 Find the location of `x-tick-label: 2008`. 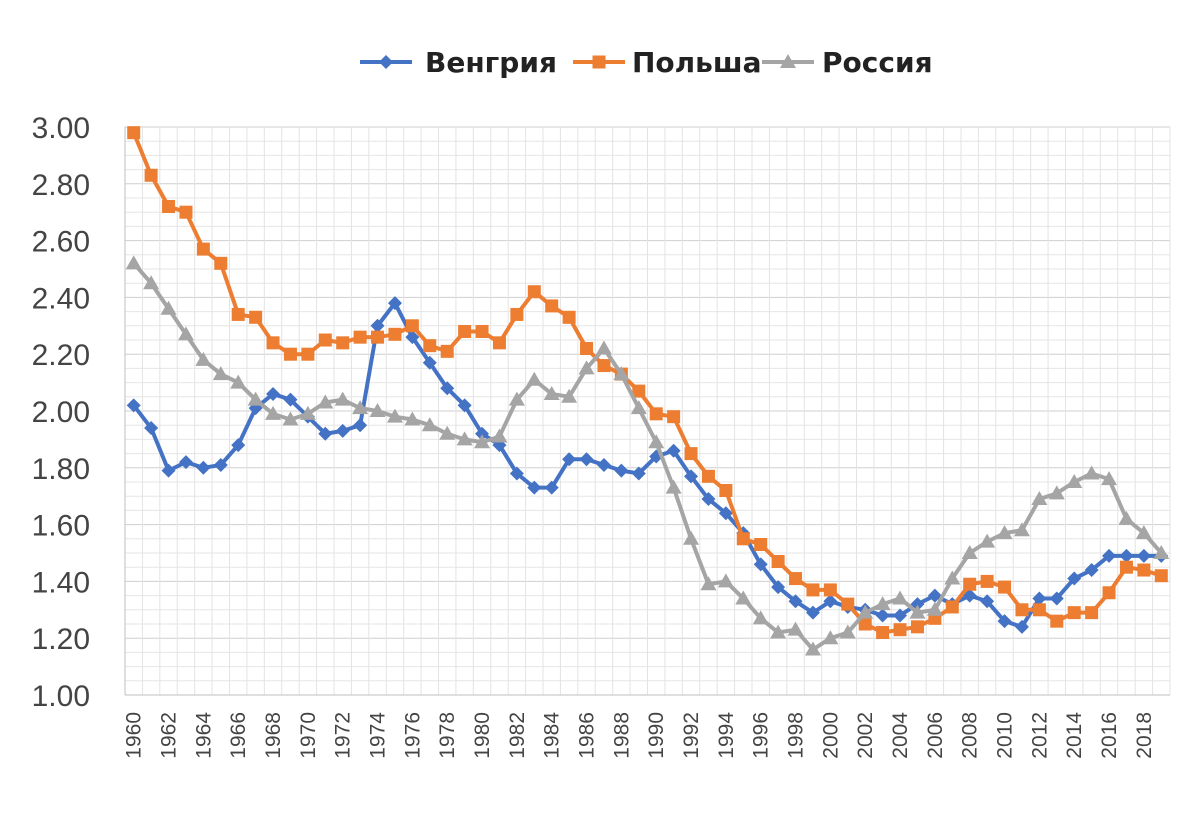

x-tick-label: 2008 is located at coordinates (970, 735).